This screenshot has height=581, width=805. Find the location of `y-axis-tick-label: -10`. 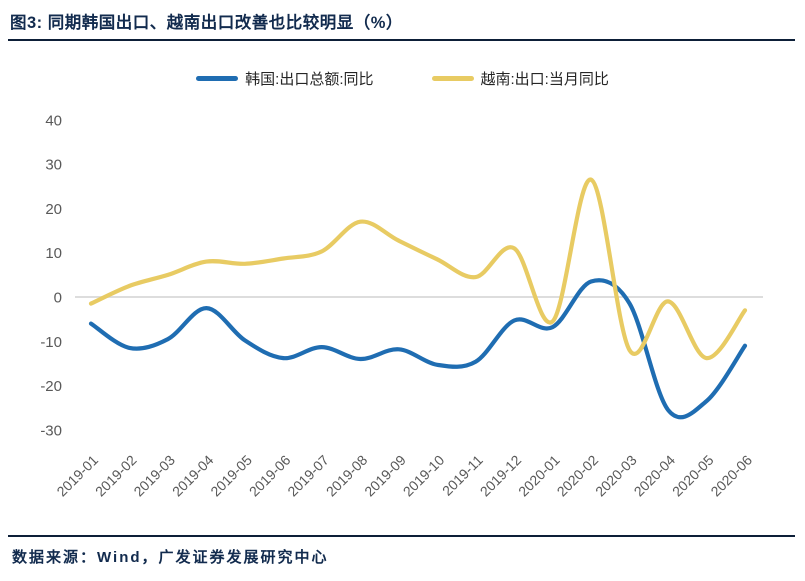

y-axis-tick-label: -10 is located at coordinates (51, 342).